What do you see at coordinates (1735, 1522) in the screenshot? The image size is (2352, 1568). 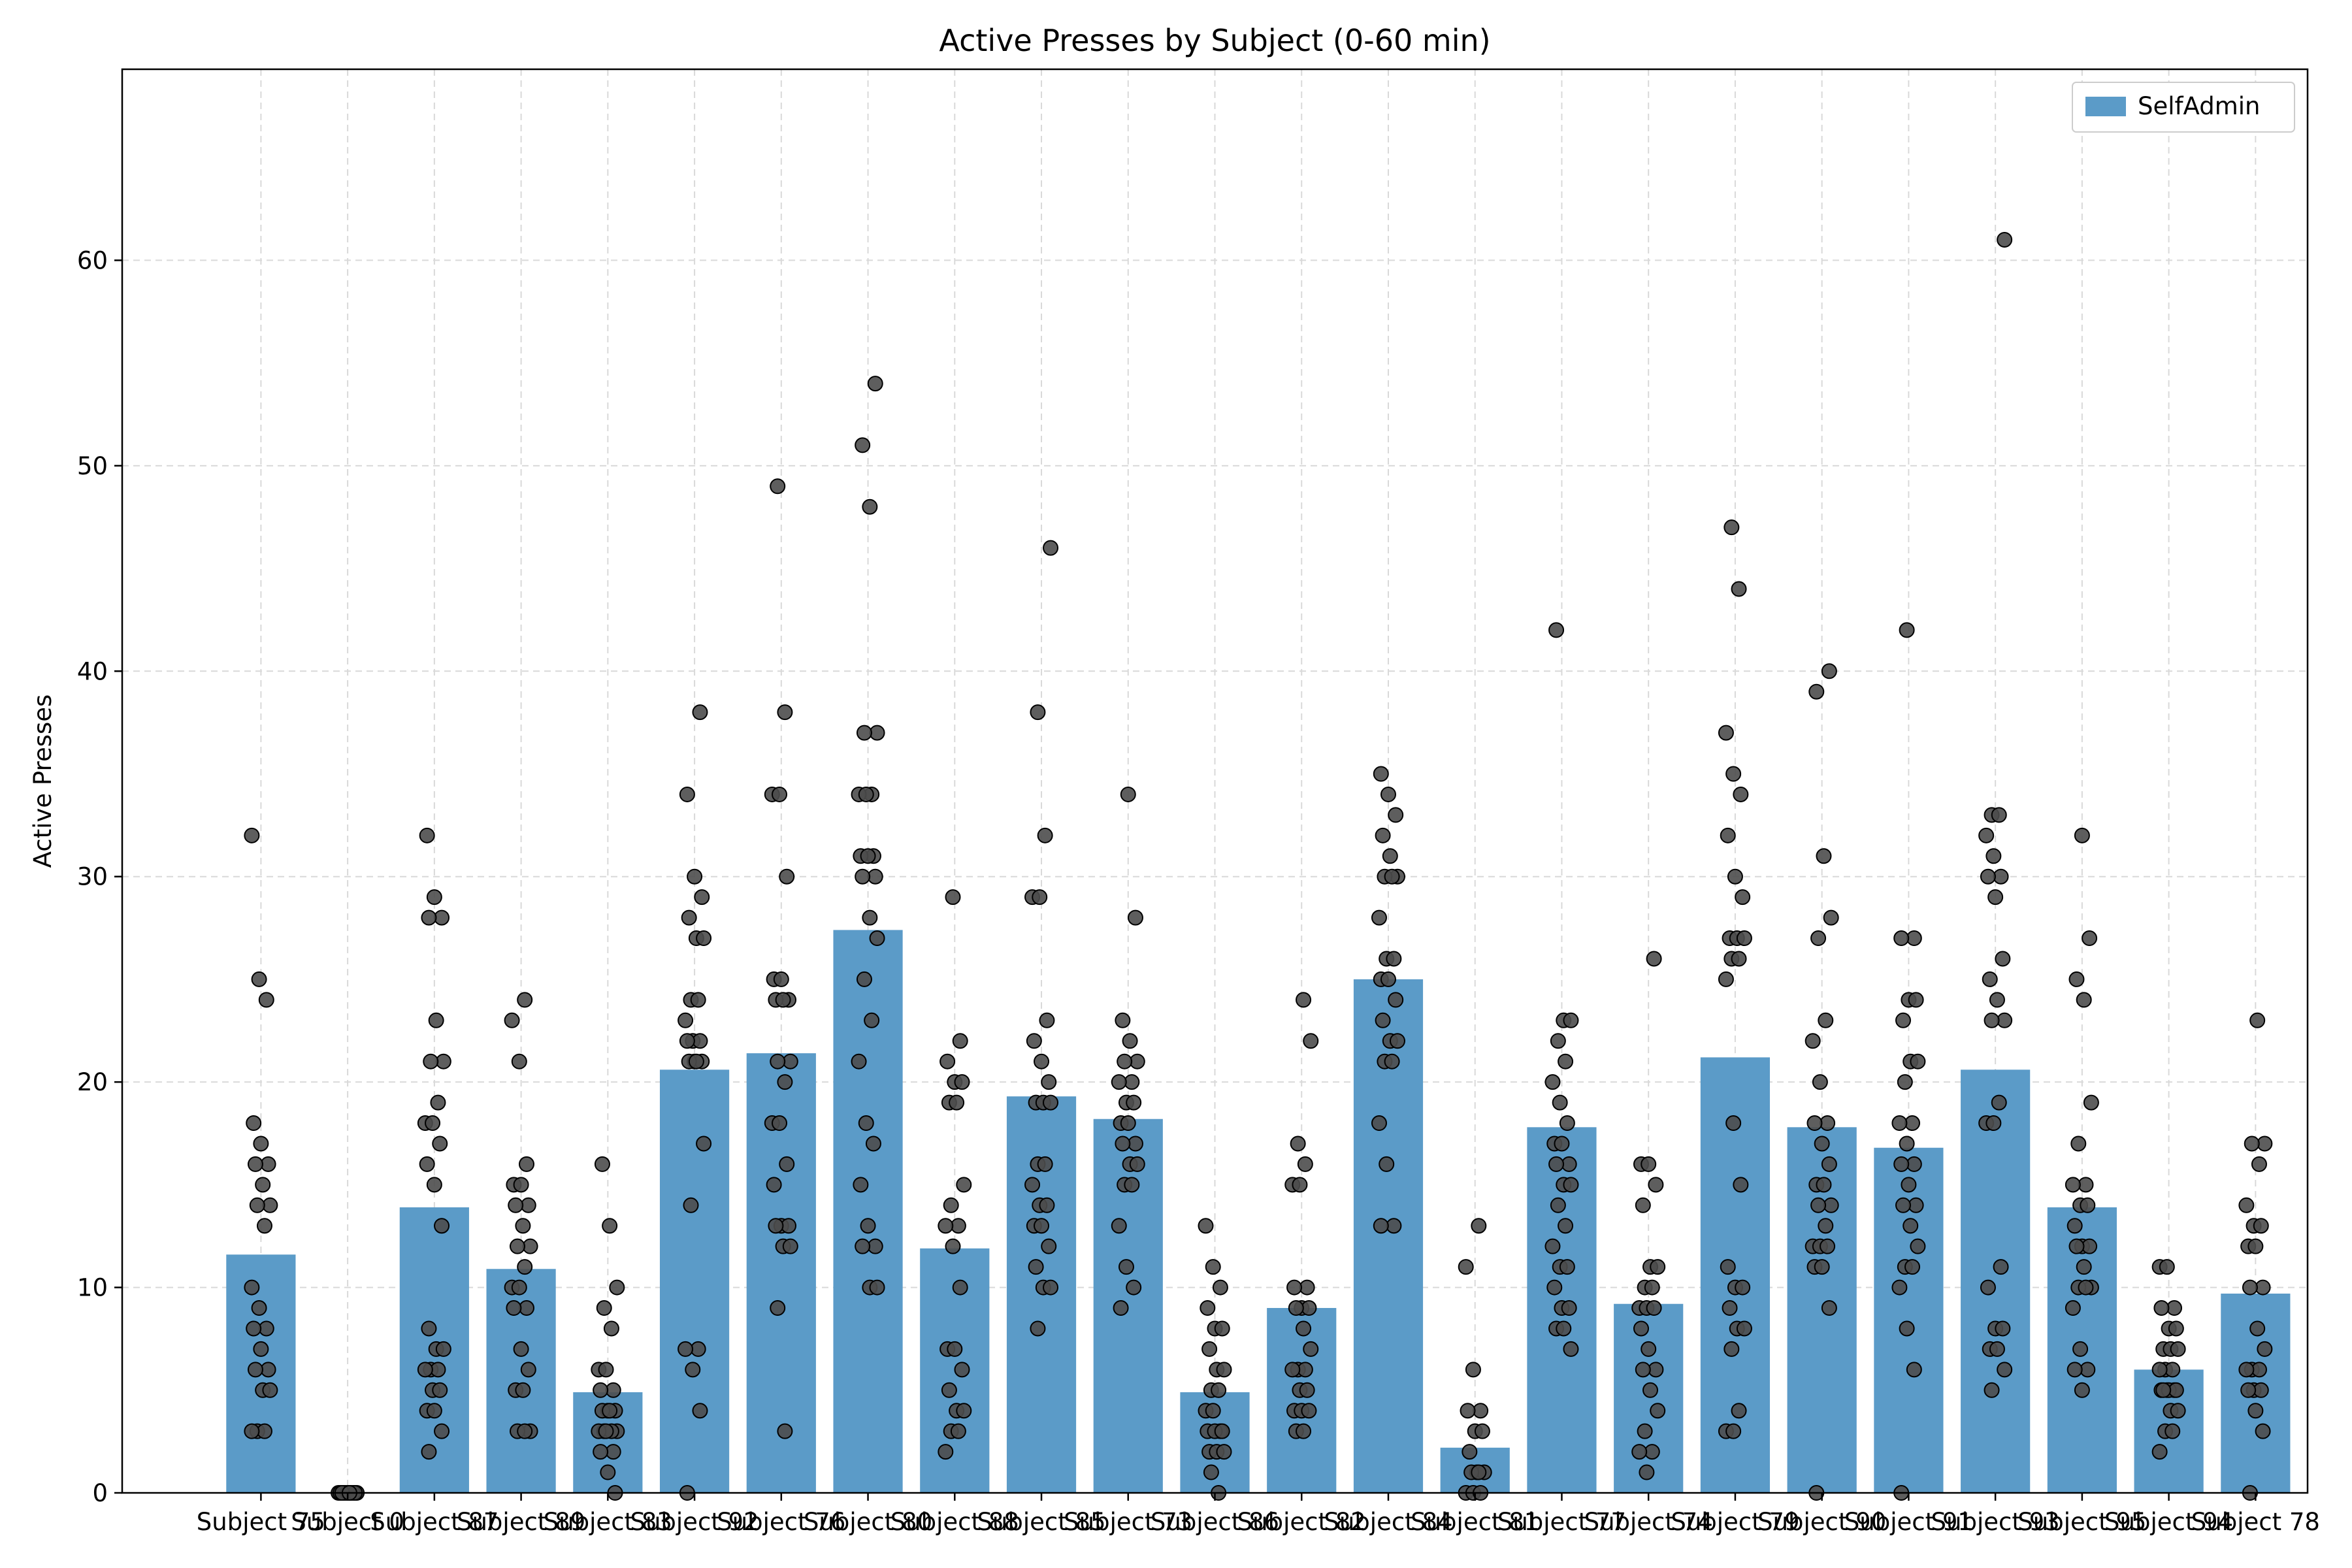 I see `x-tick-label: Subject 79` at bounding box center [1735, 1522].